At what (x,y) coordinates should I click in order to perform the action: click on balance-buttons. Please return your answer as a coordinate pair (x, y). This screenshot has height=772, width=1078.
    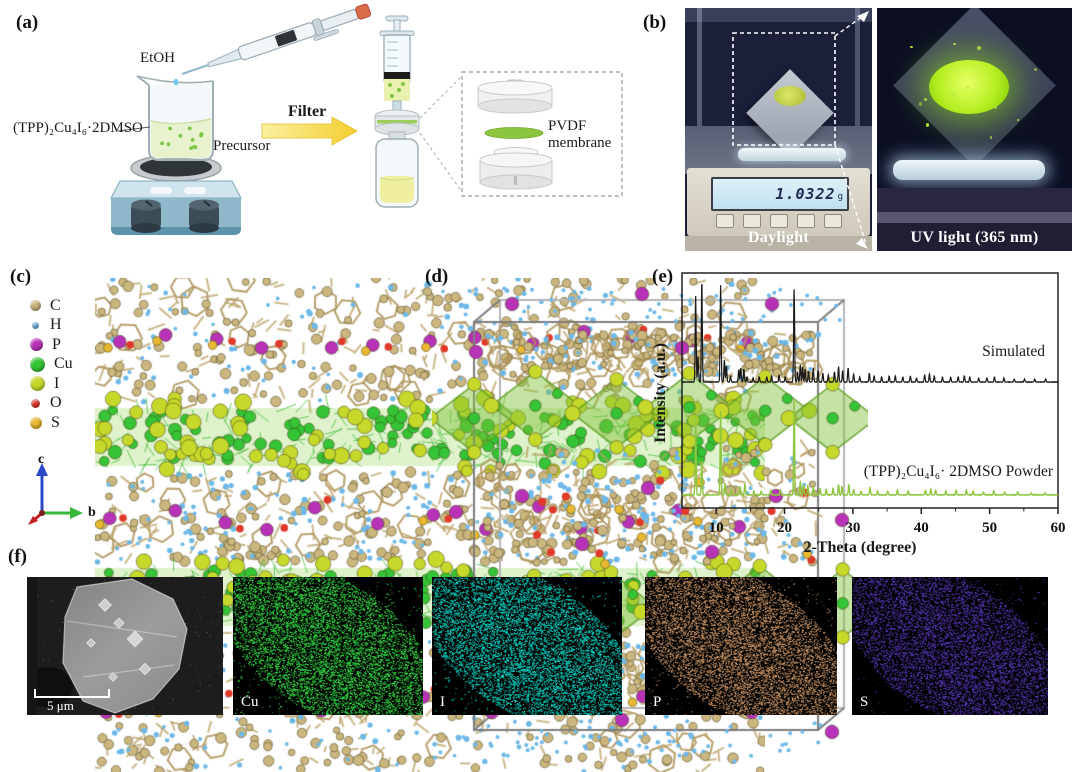
    Looking at the image, I should click on (779, 221).